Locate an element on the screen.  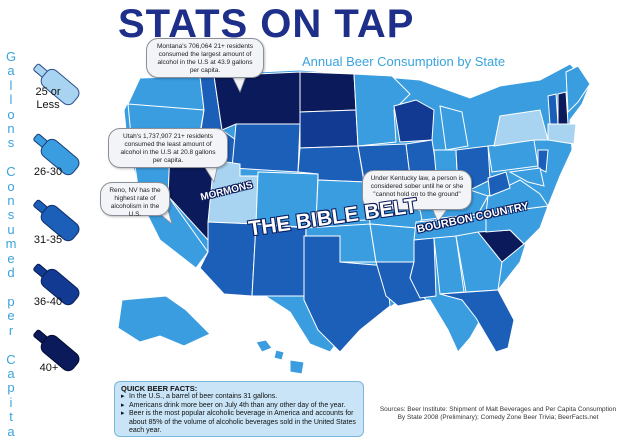
legend is located at coordinates (56, 217).